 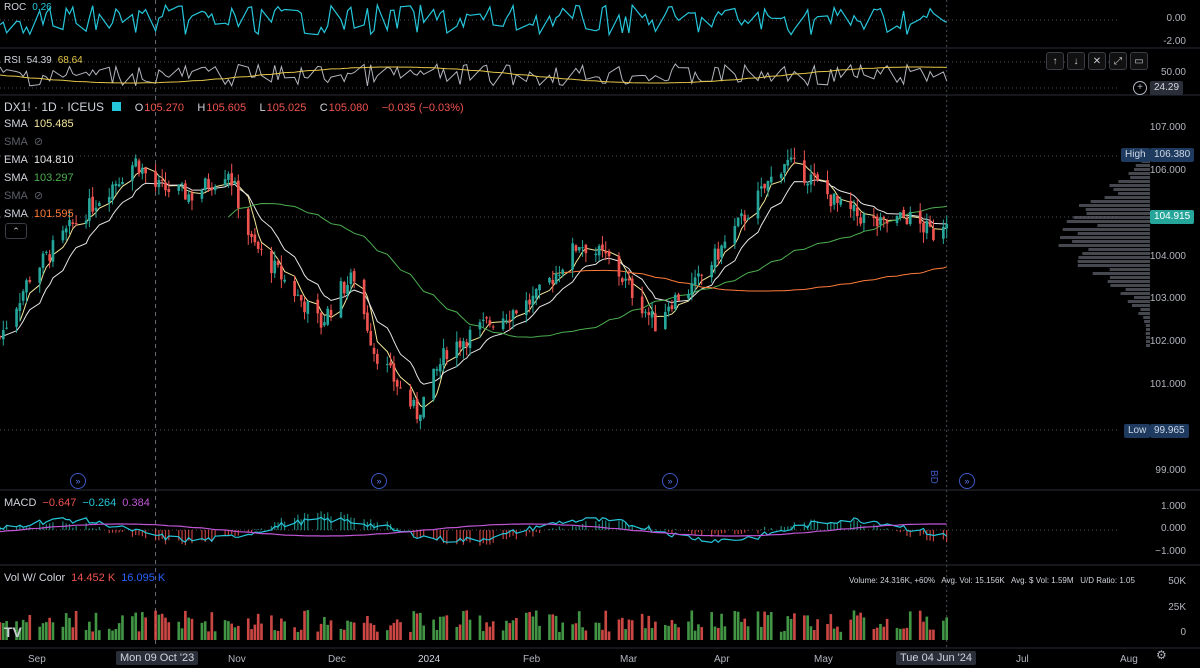 What do you see at coordinates (70, 60) in the screenshot?
I see `rsi-value-2: 68.64` at bounding box center [70, 60].